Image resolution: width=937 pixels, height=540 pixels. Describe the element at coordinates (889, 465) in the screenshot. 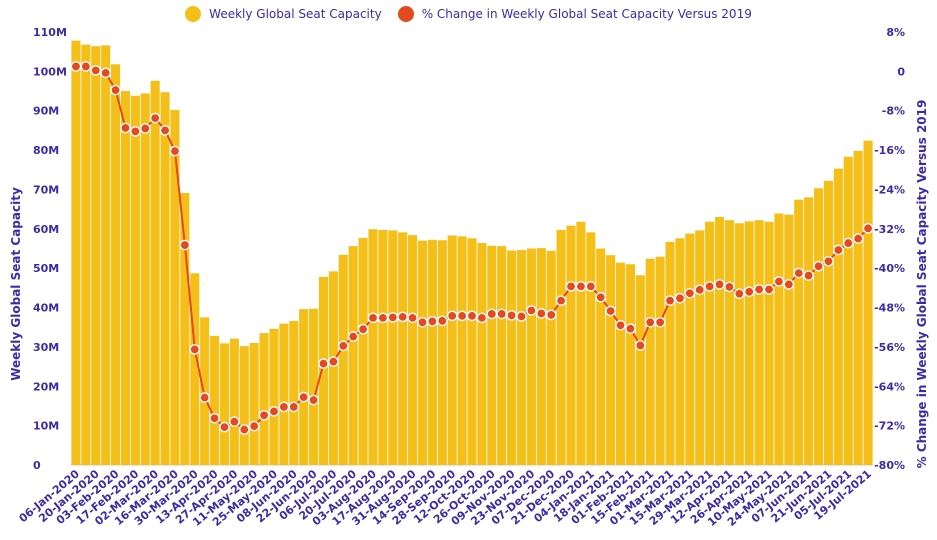

I see `y-tick-label-right: -80%` at that location.